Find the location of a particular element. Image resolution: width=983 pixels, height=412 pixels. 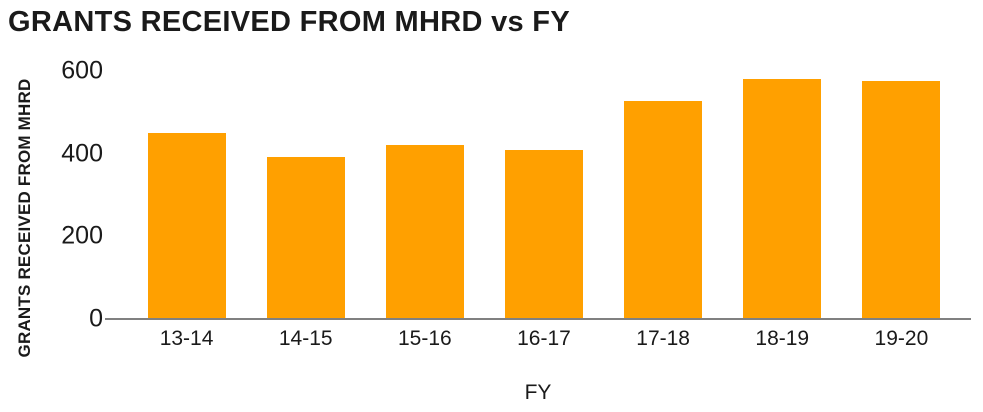

x-tick-label: 15-16 is located at coordinates (424, 338).